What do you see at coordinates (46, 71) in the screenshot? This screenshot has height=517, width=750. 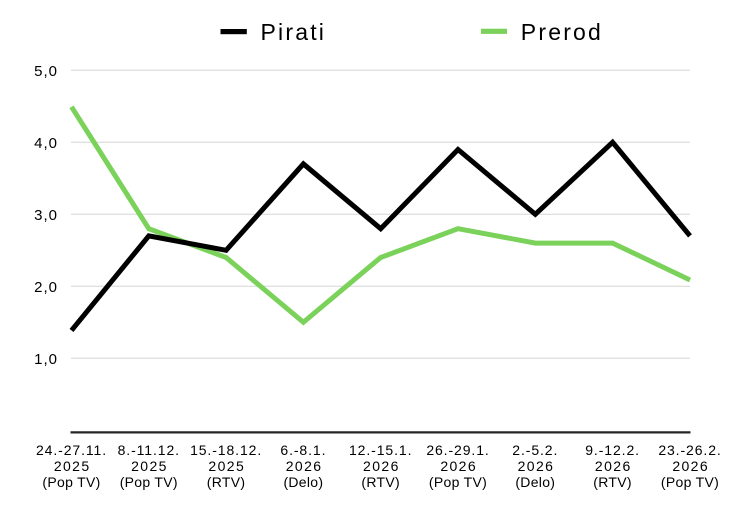 I see `svg-text: 5,0` at bounding box center [46, 71].